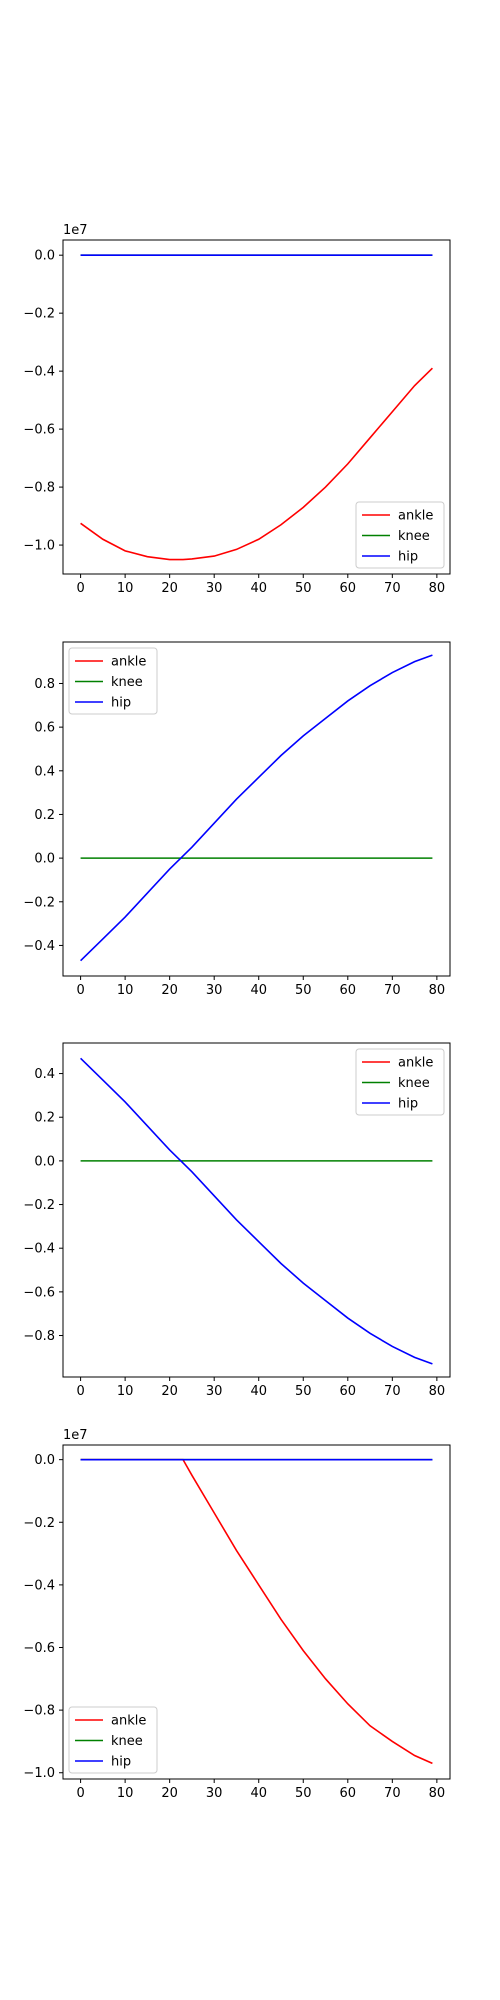 This screenshot has height=2000, width=500. Describe the element at coordinates (44, 684) in the screenshot. I see `y-tick-label: 0.8` at that location.